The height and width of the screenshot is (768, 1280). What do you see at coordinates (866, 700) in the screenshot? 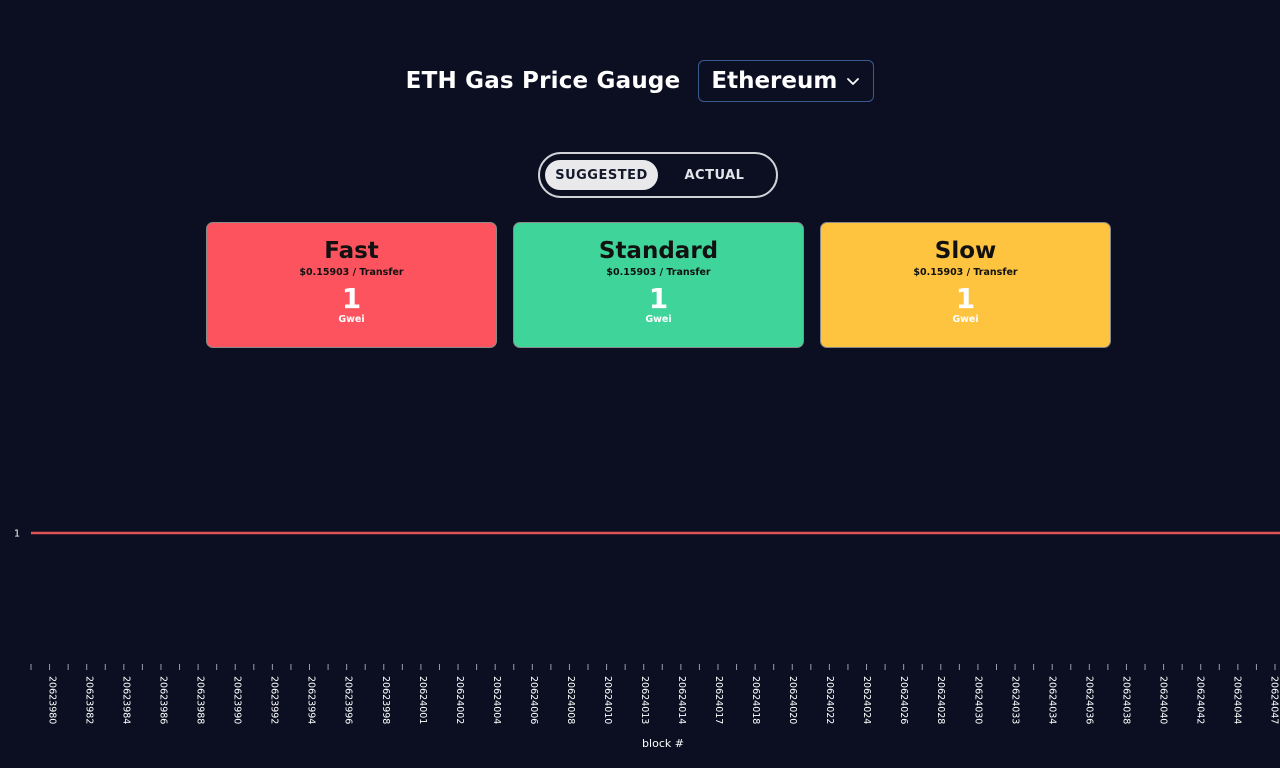
I see `x-tick-label: 20624024` at bounding box center [866, 700].